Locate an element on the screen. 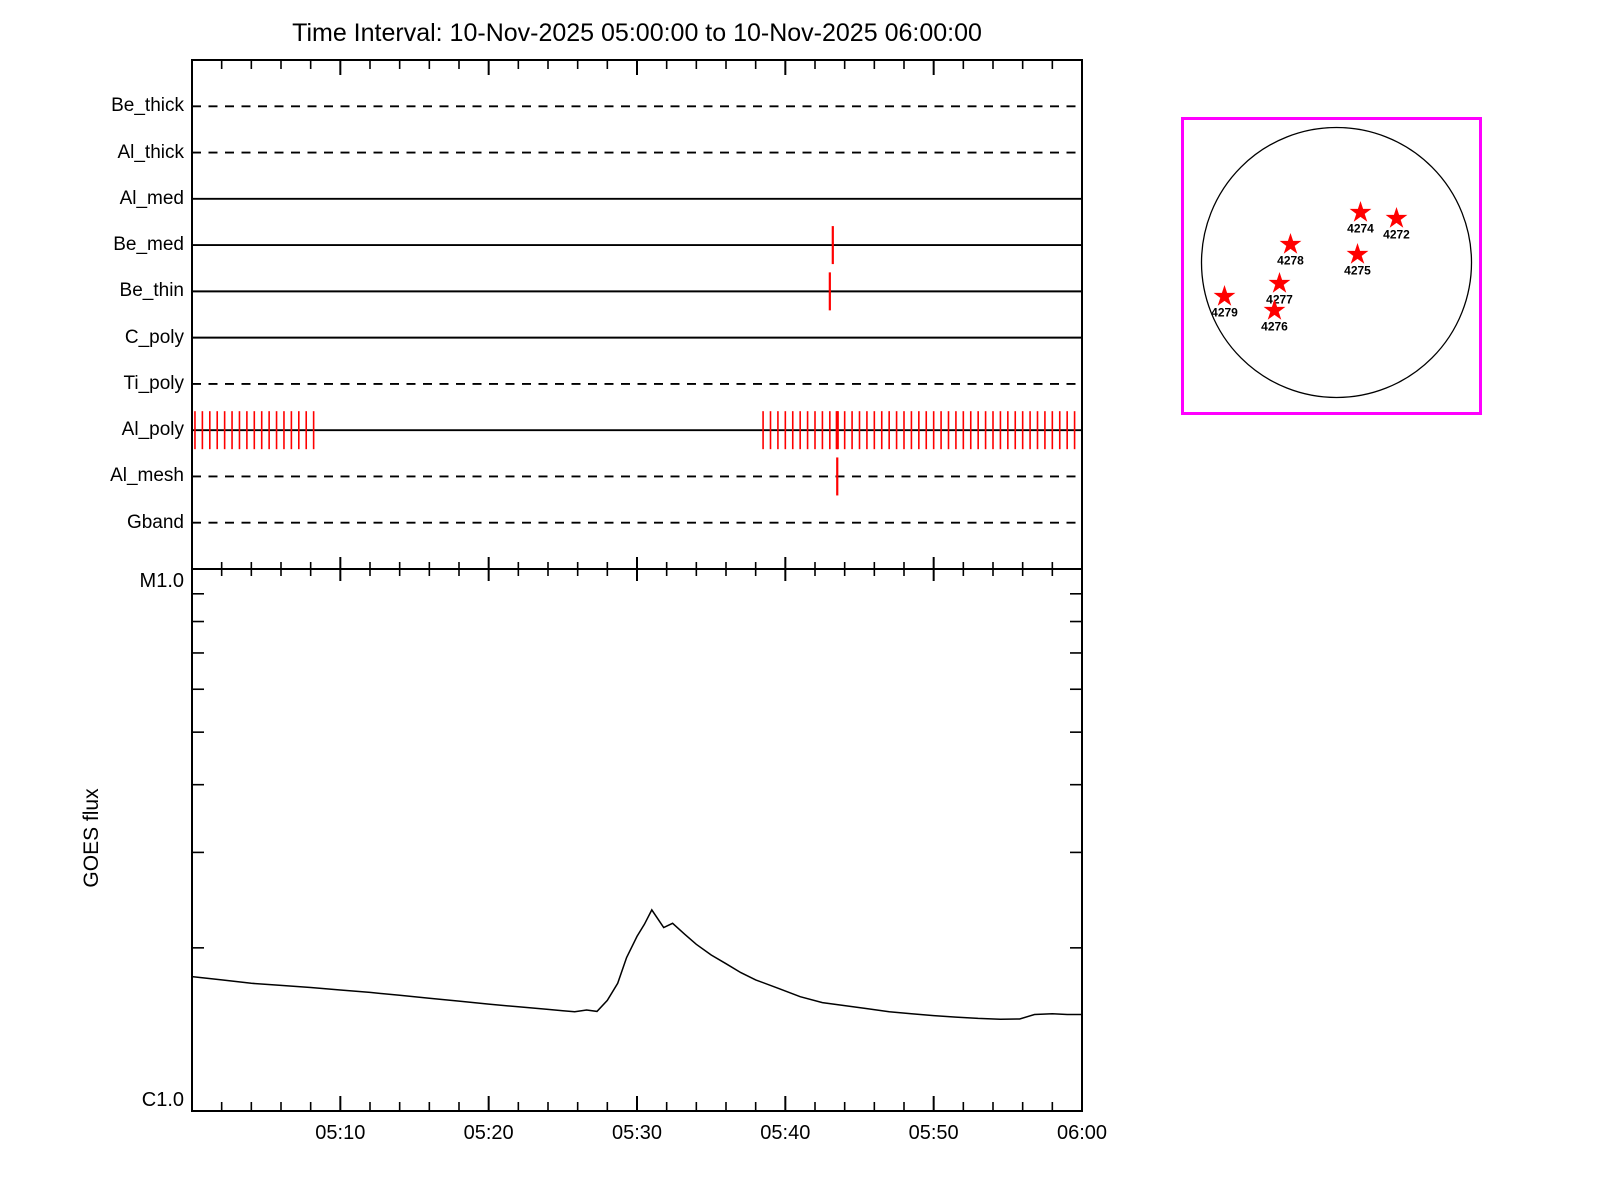  time-label-0520: 05:20 is located at coordinates (488, 1133).